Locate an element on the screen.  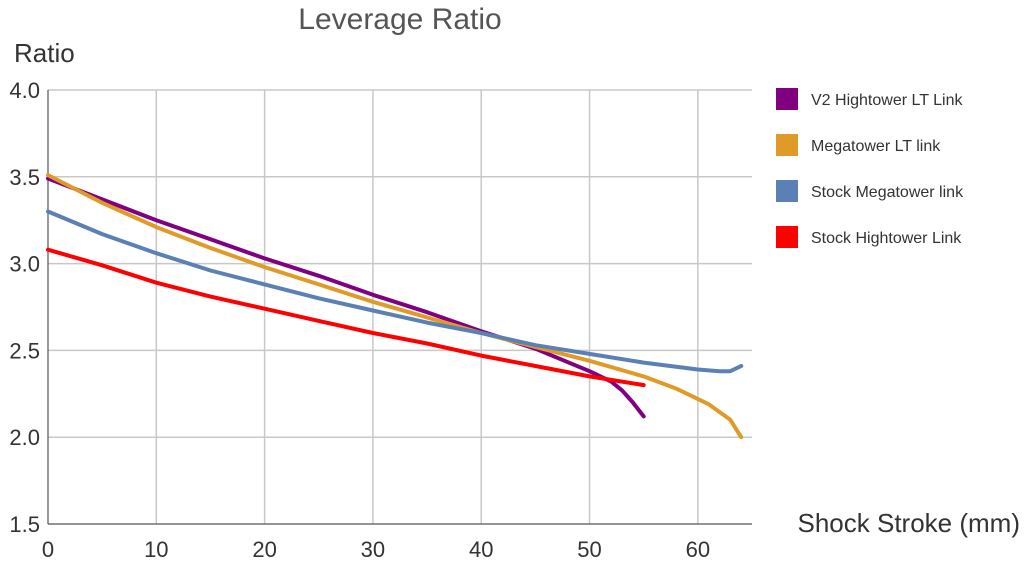
y-tick-label: 1.5 is located at coordinates (24, 524).